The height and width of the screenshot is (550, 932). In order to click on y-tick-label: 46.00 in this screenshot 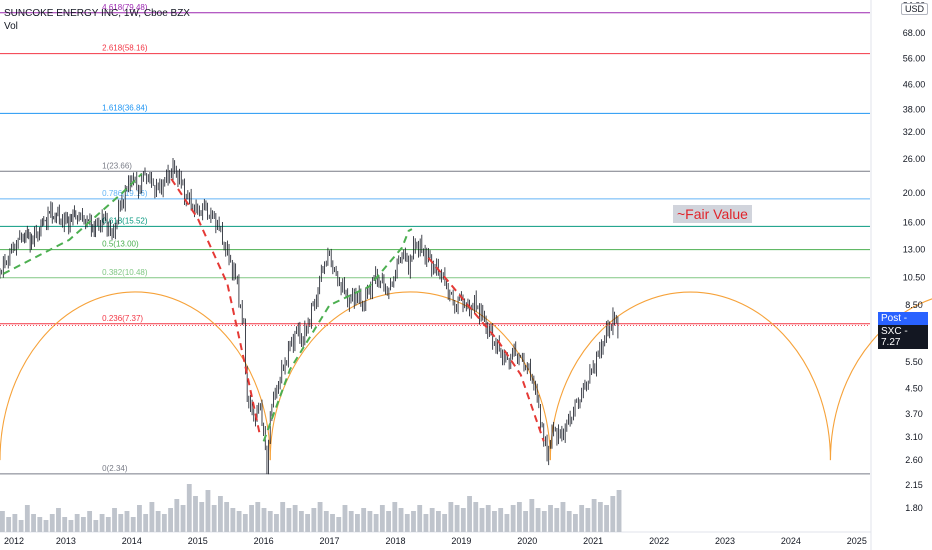, I will do `click(914, 84)`.